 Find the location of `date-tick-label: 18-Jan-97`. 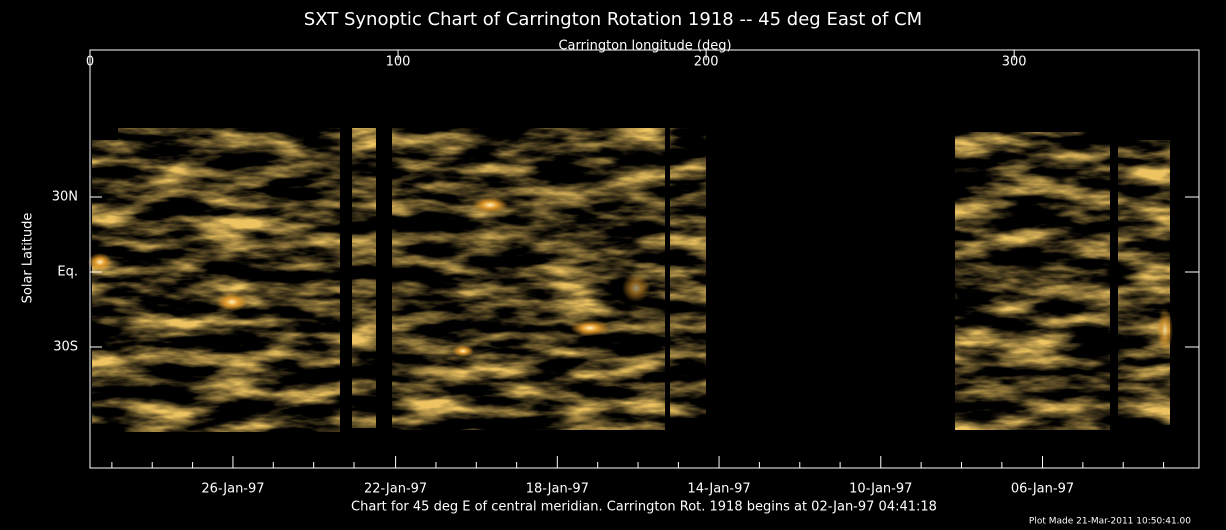

date-tick-label: 18-Jan-97 is located at coordinates (557, 489).